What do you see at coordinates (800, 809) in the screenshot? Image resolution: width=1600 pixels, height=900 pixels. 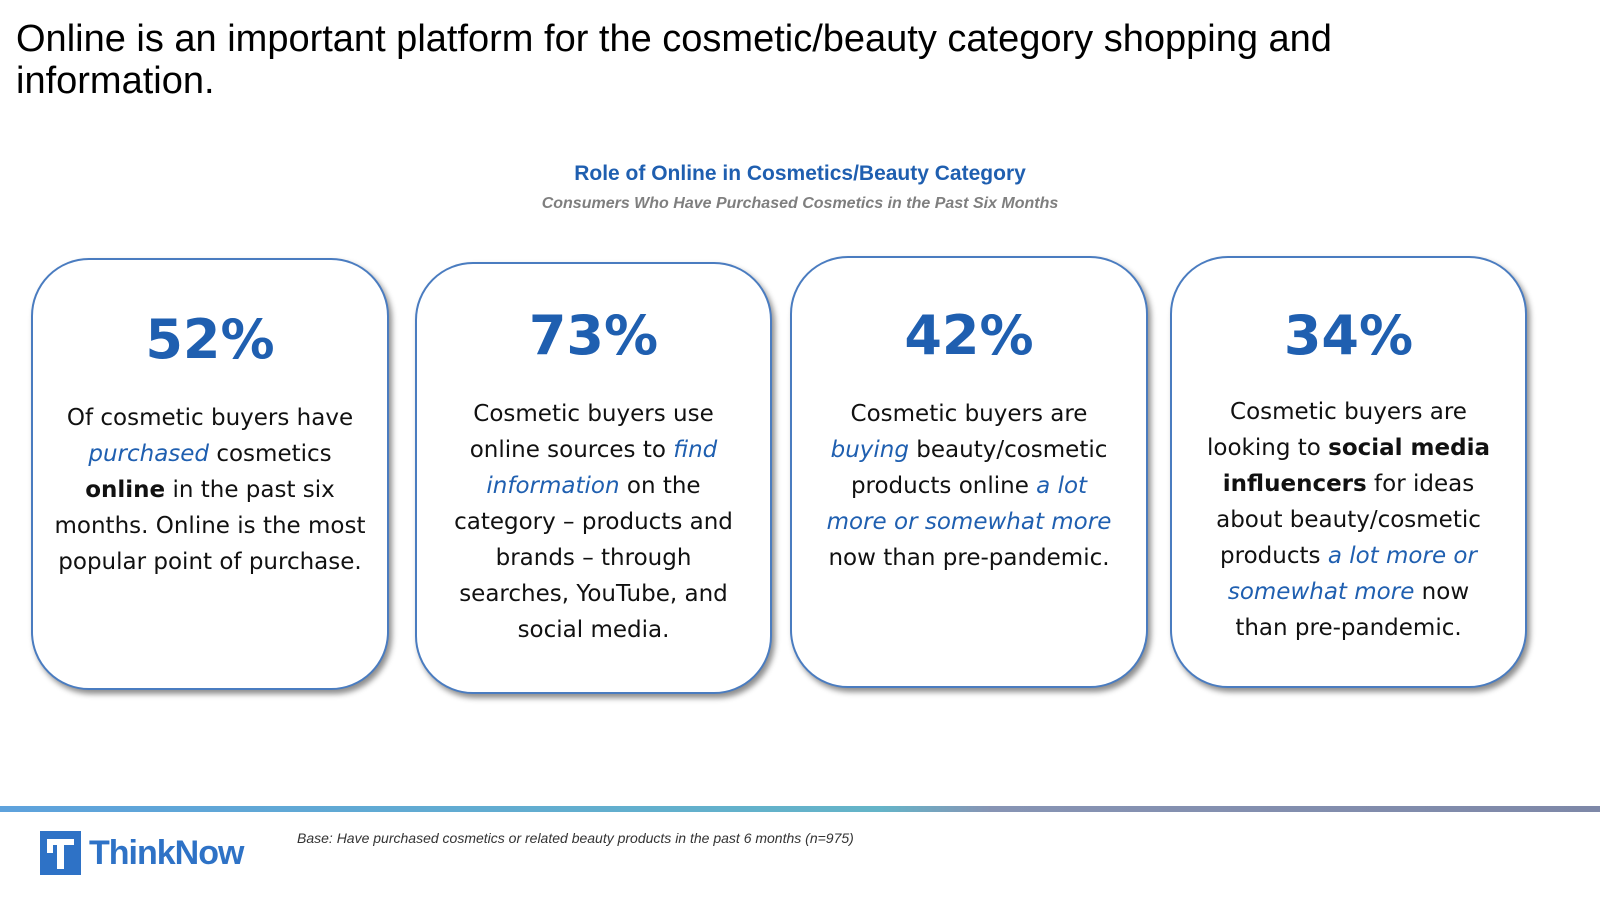 I see `footer-divider` at bounding box center [800, 809].